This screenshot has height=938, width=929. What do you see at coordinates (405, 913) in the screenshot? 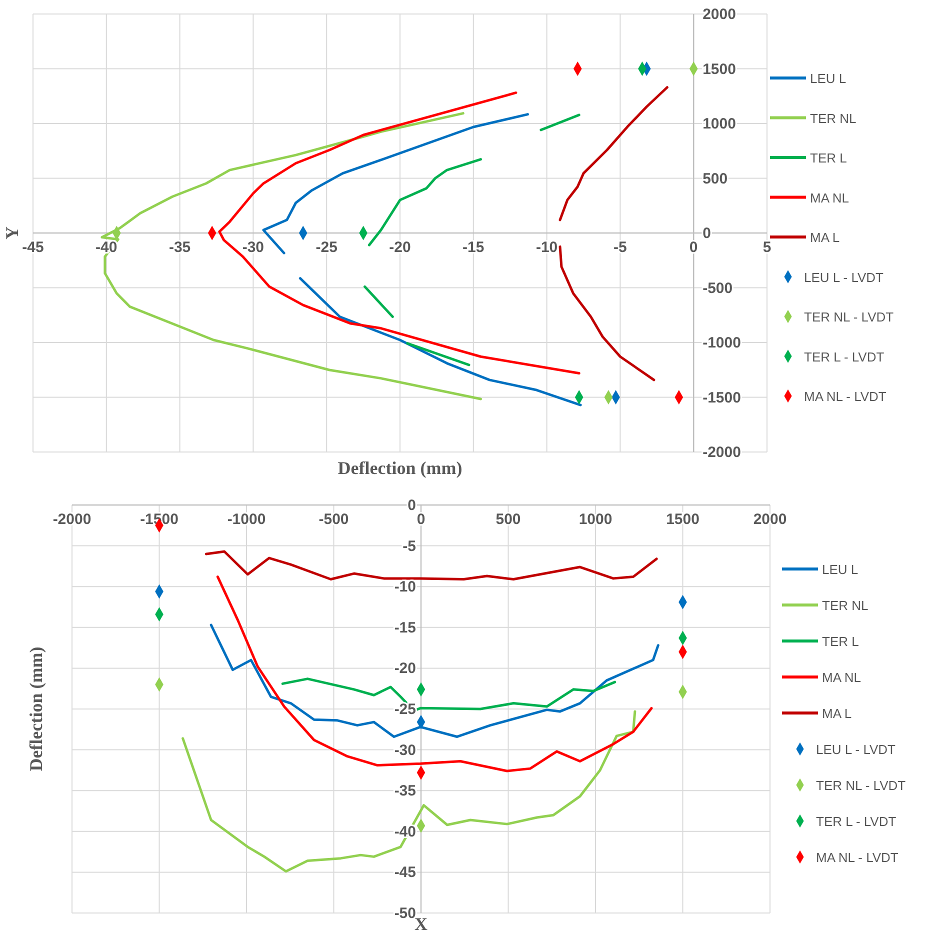
I see `y-tick-label: -50` at bounding box center [405, 913].